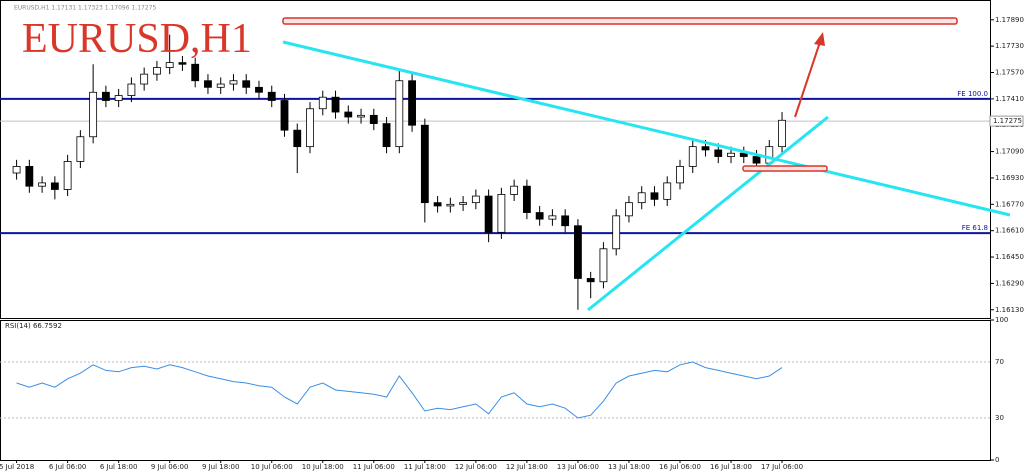 This screenshot has height=474, width=1024. I want to click on y-tick-label: 1.17730, so click(1009, 46).